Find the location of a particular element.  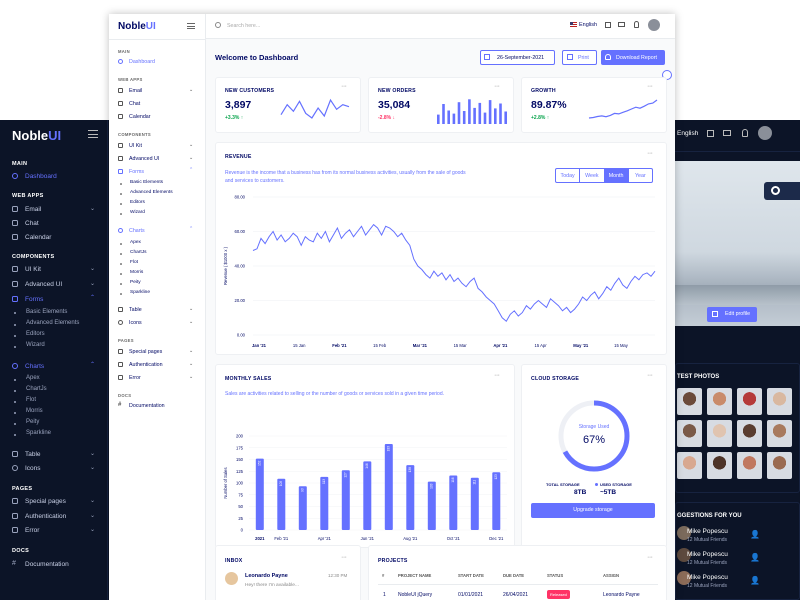

sub-peity: Peity is located at coordinates (135, 282).